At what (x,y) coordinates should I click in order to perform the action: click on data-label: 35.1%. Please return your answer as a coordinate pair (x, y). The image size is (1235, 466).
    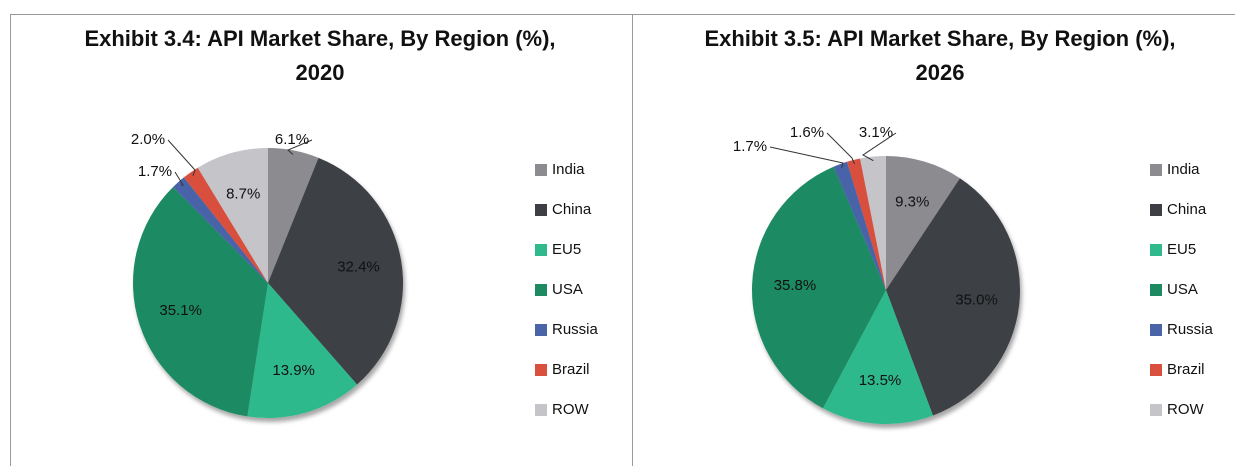
    Looking at the image, I should click on (180, 310).